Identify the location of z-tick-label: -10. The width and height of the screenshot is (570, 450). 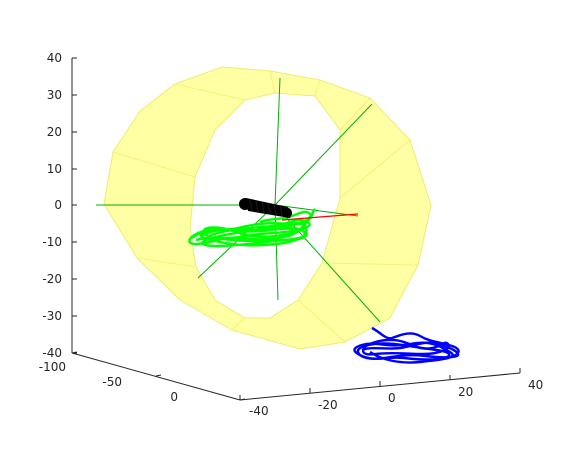
(52, 242).